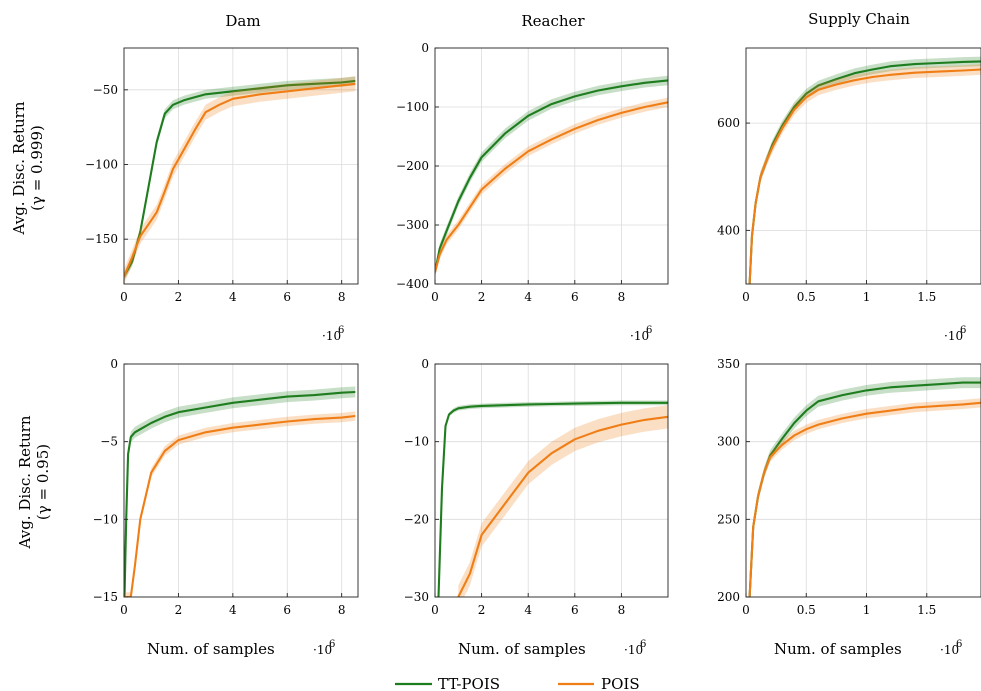  I want to click on row-label-bottom-line1: Avg. Disc. Return, so click(25, 482).